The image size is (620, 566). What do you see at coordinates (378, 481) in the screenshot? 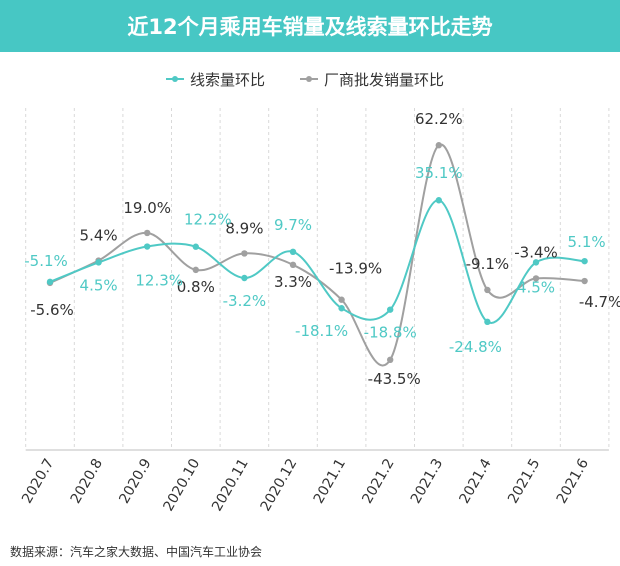
I see `x-tick-label: 2021.2` at bounding box center [378, 481].